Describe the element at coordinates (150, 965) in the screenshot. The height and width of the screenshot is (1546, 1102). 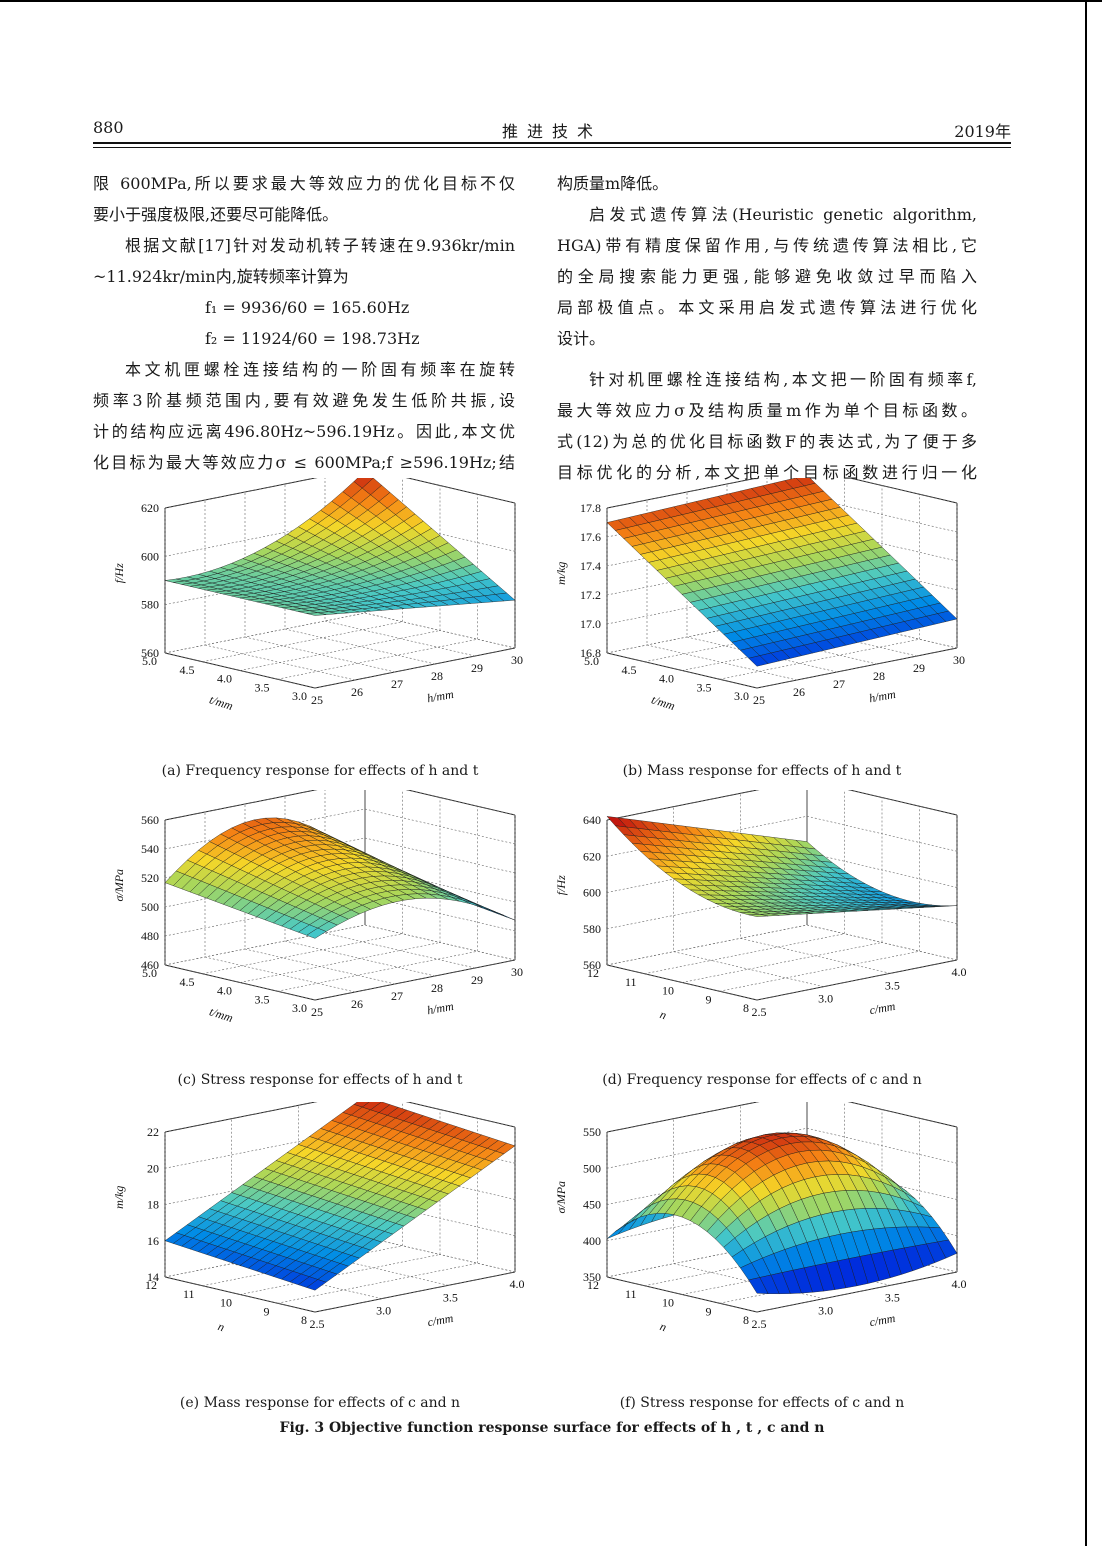
I see `z-tick-label: 460` at that location.